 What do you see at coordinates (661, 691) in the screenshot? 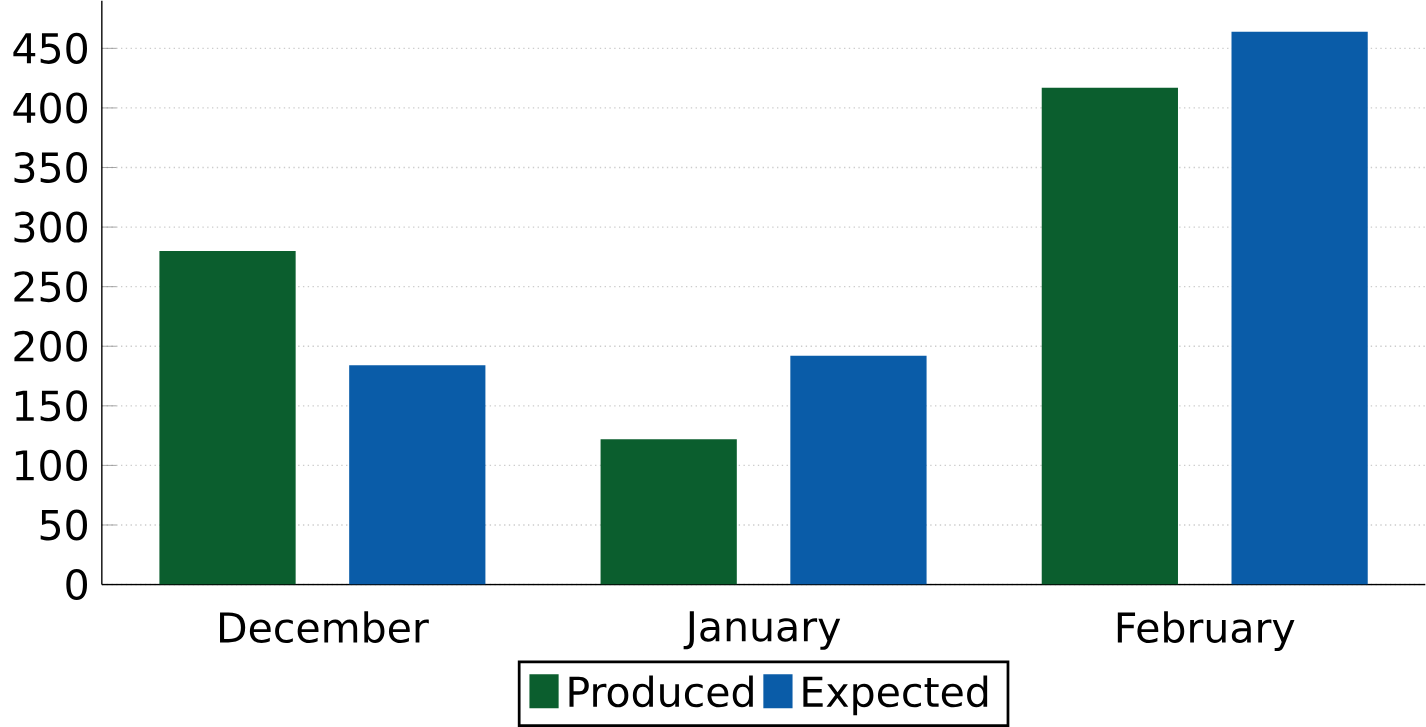
I see `legend-label: Produced` at bounding box center [661, 691].